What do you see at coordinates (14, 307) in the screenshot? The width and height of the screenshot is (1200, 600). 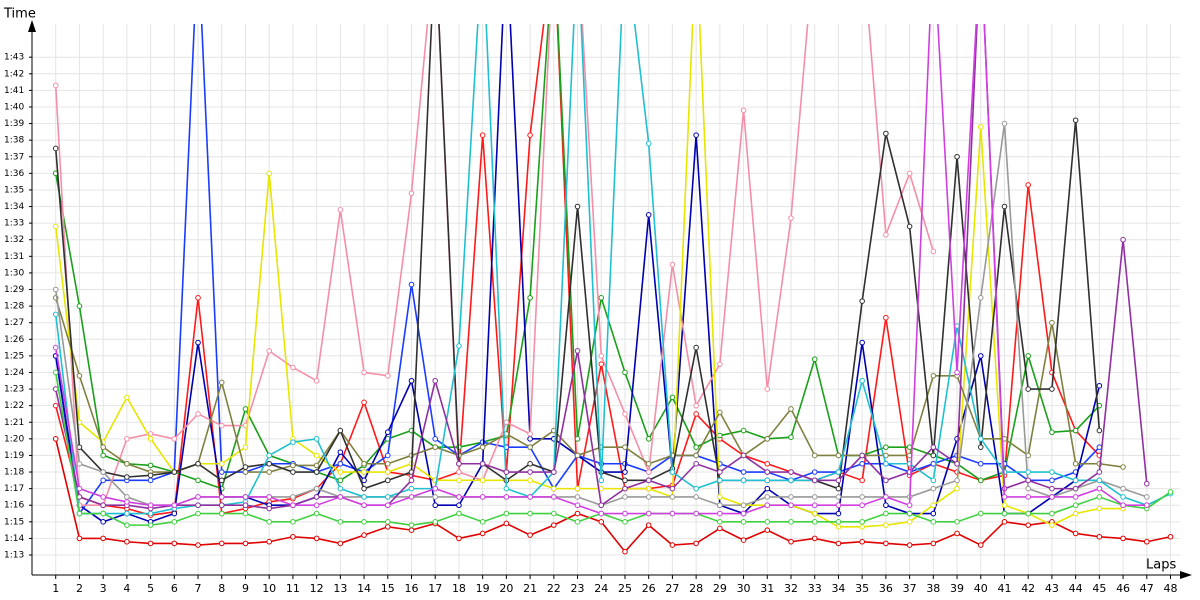 I see `y-tick-label: 1:28` at bounding box center [14, 307].